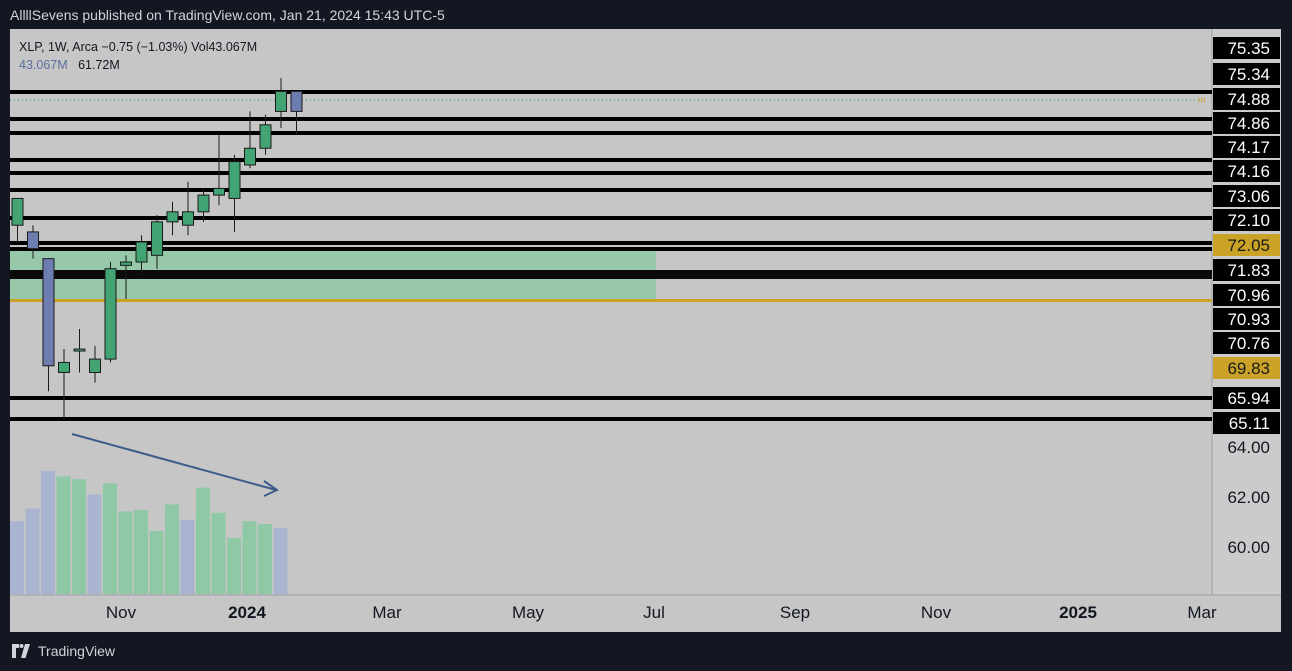 This screenshot has width=1292, height=671. Describe the element at coordinates (1248, 99) in the screenshot. I see `price-label: 74.88` at that location.